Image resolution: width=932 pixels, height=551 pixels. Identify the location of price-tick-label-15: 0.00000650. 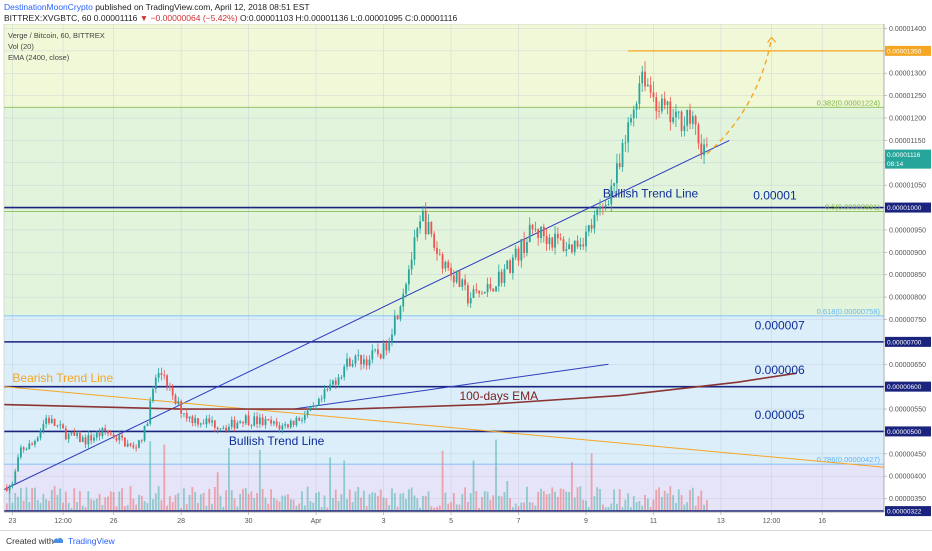
(907, 365).